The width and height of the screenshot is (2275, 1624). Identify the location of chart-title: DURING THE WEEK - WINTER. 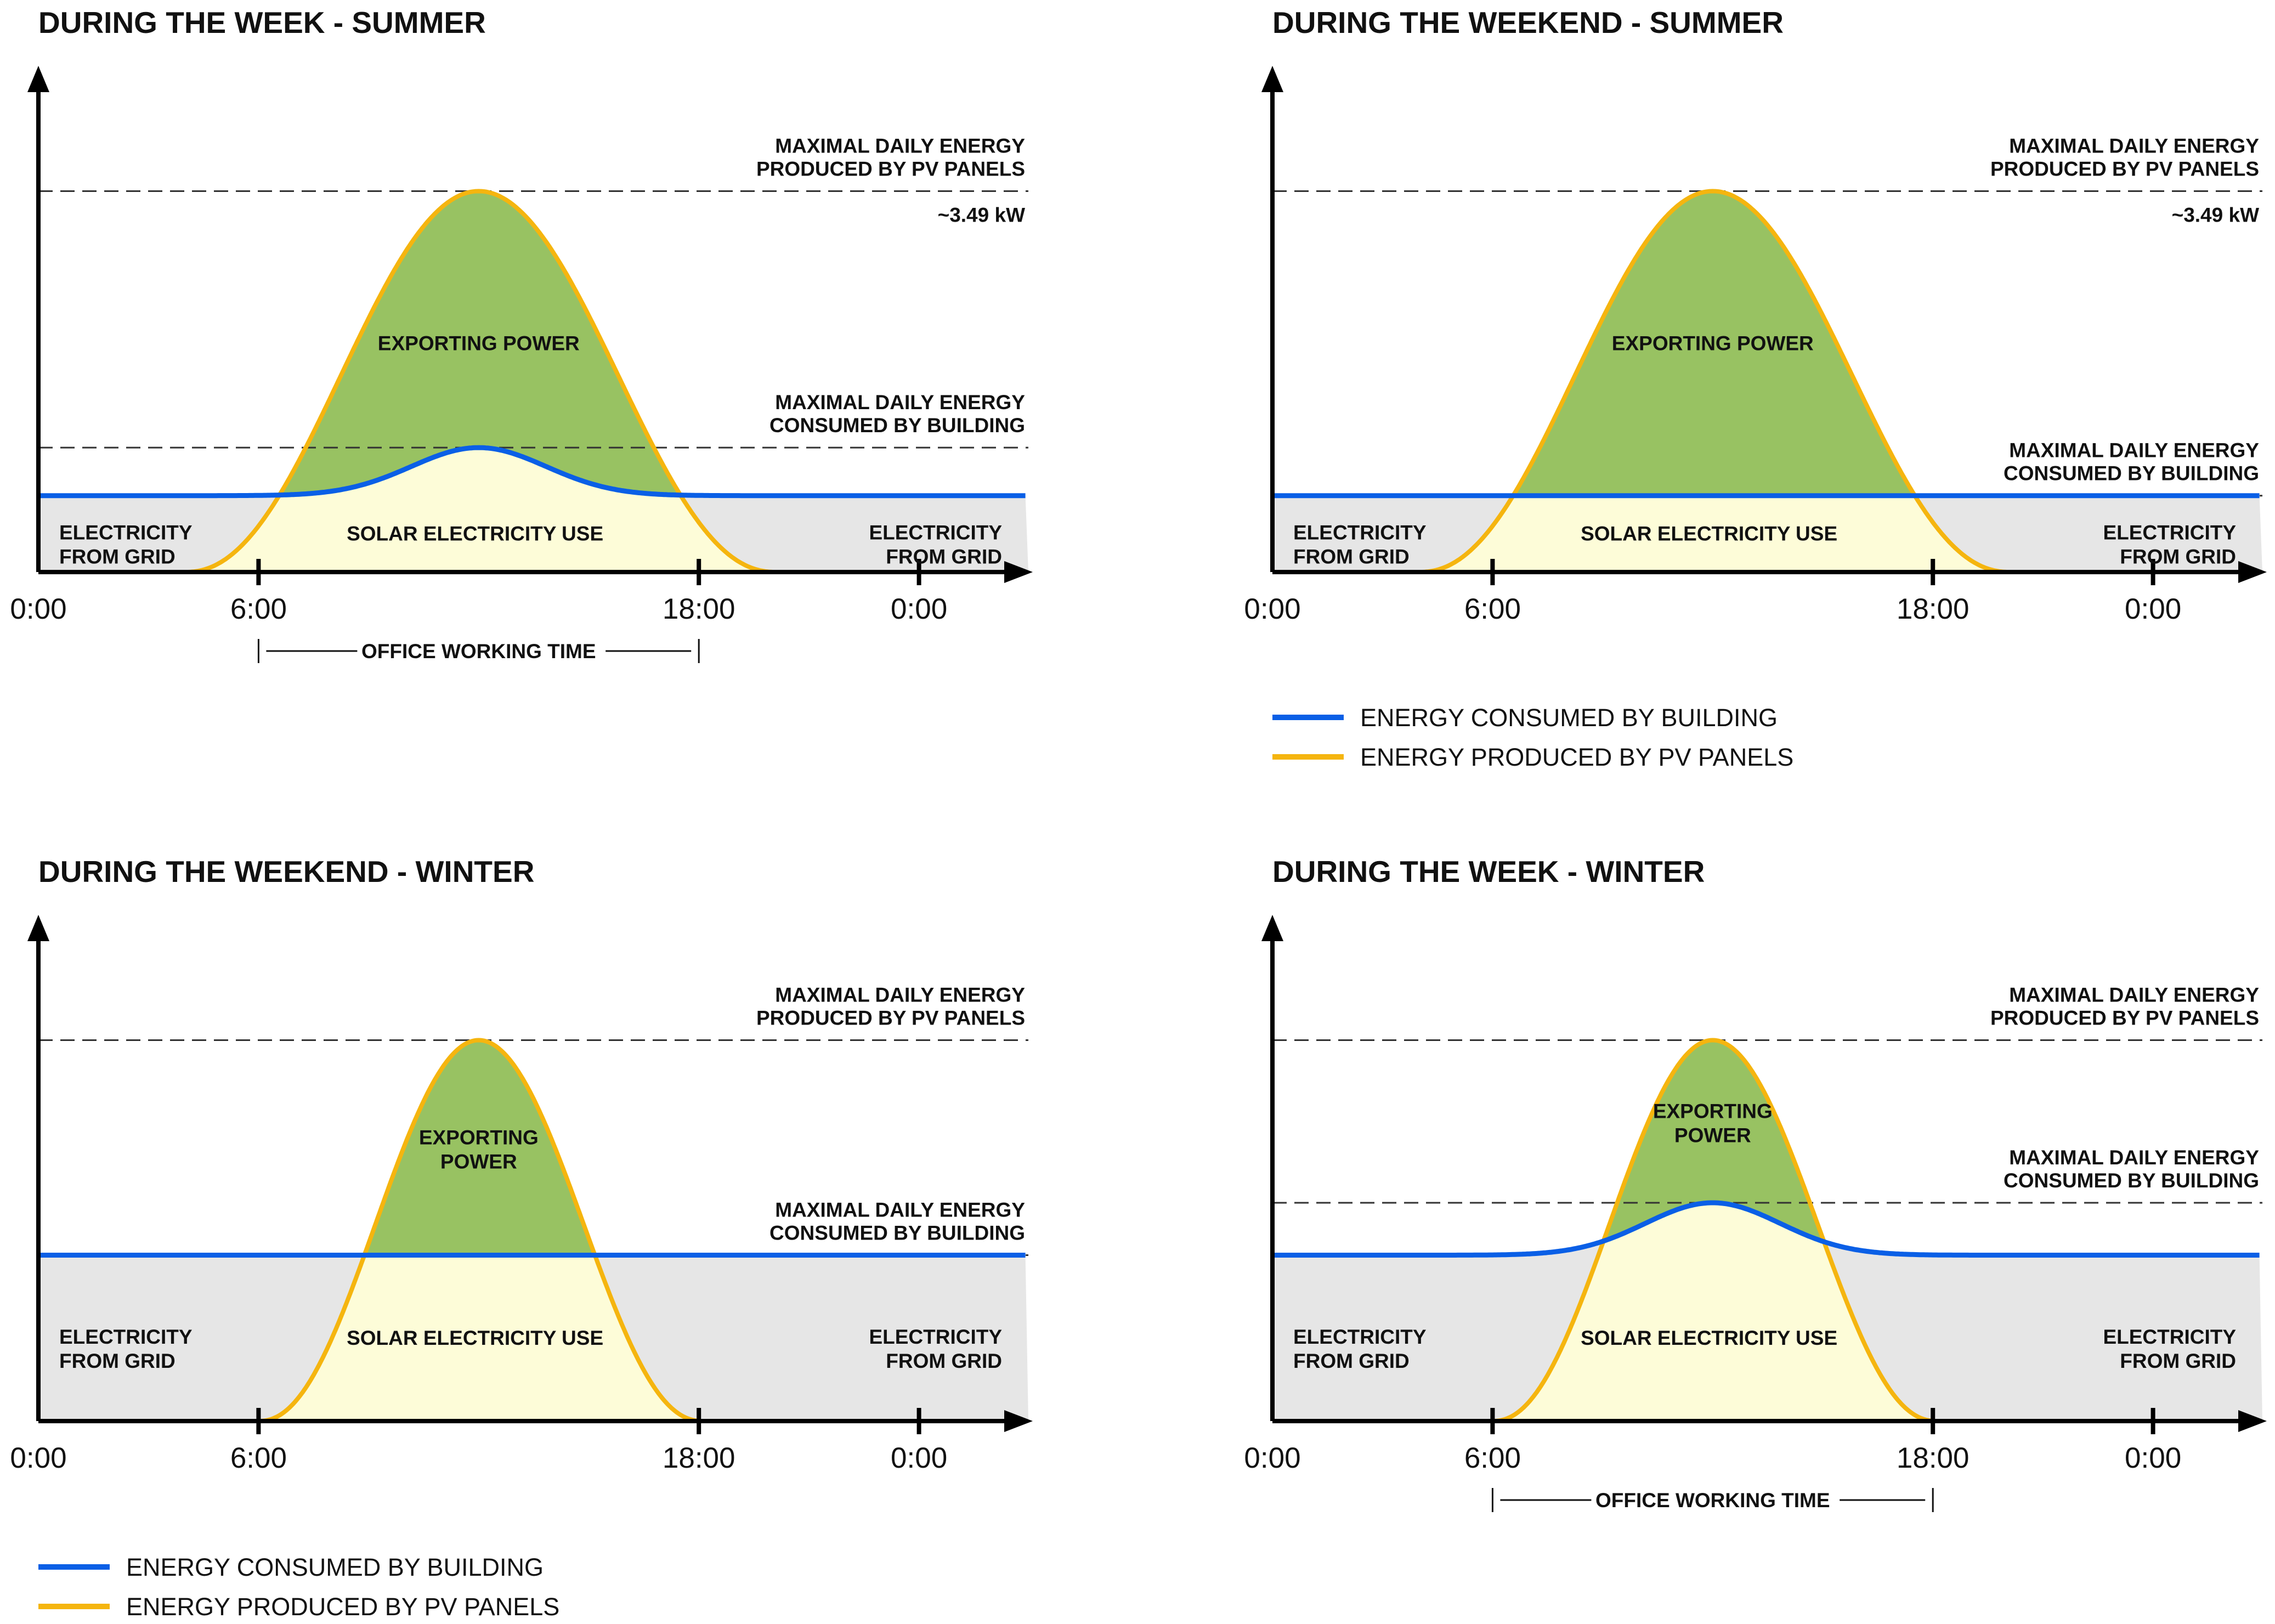
(1489, 872).